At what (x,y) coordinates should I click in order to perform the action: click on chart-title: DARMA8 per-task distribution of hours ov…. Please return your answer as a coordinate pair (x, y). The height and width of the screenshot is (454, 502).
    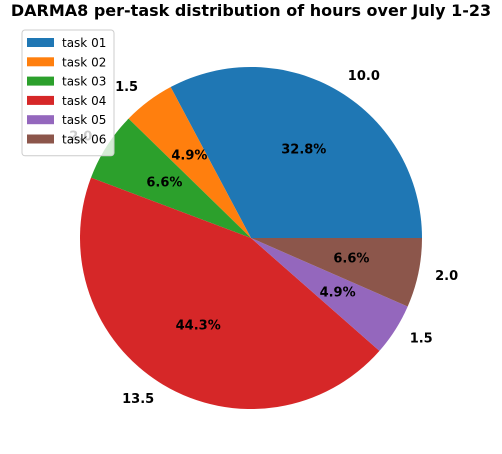
    Looking at the image, I should click on (251, 10).